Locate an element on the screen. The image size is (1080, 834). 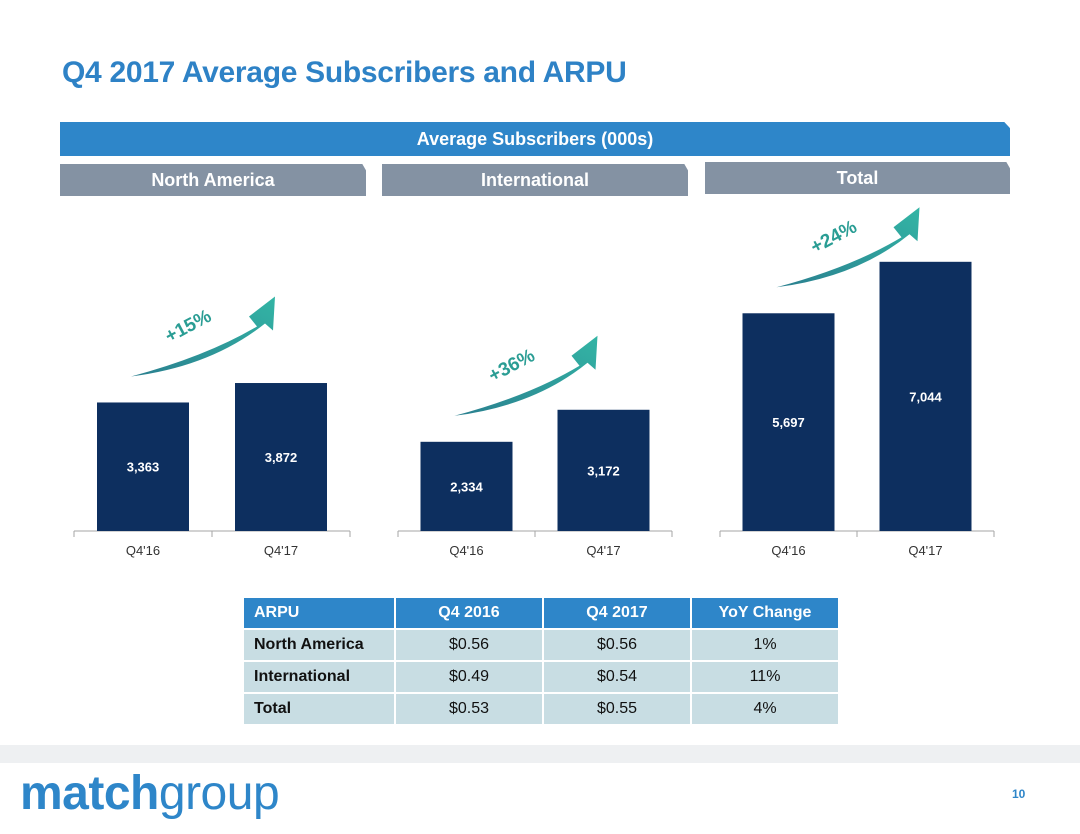
page-number: 10 is located at coordinates (1019, 794).